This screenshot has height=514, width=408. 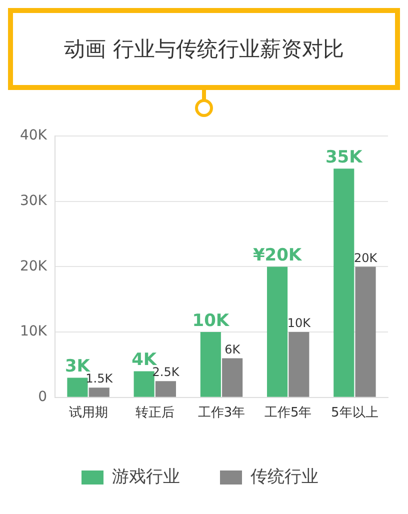 What do you see at coordinates (344, 158) in the screenshot?
I see `data-label: 35K` at bounding box center [344, 158].